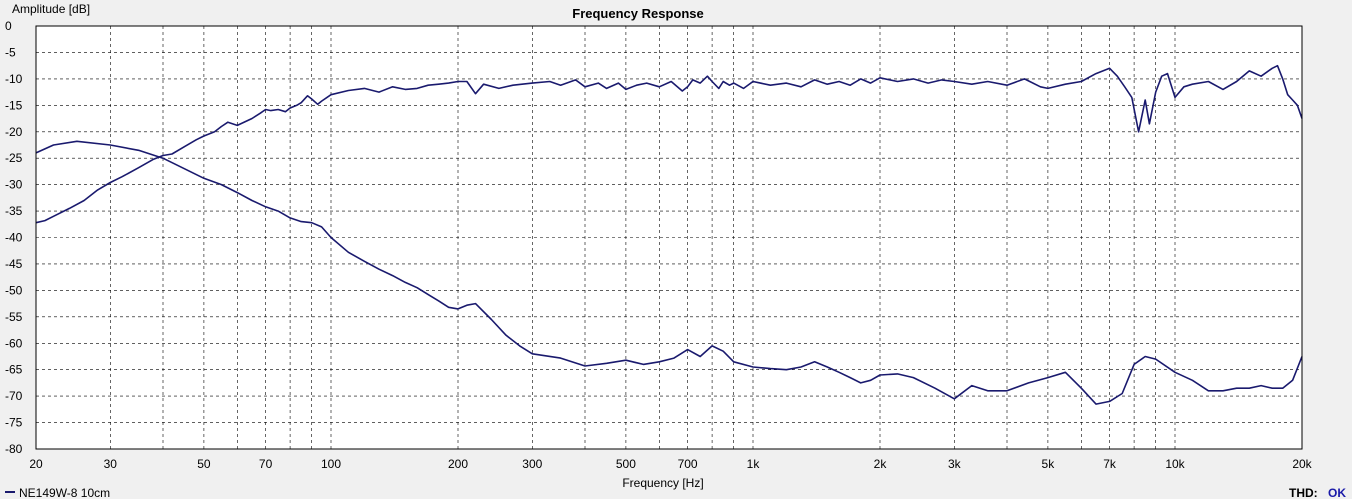 This screenshot has height=499, width=1352. I want to click on x-tick-label: 20k, so click(1302, 464).